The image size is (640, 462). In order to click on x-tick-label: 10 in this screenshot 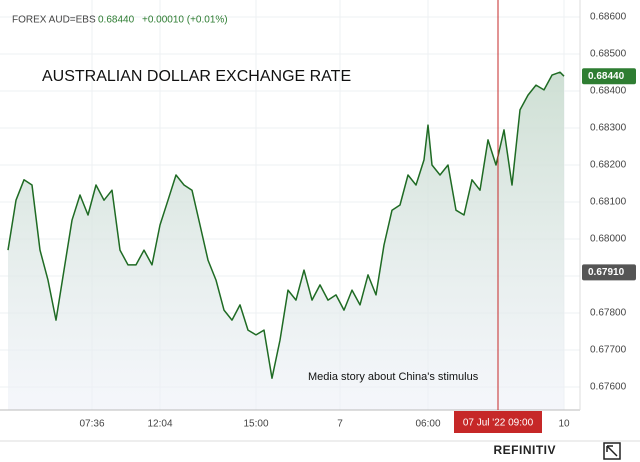, I will do `click(564, 424)`.